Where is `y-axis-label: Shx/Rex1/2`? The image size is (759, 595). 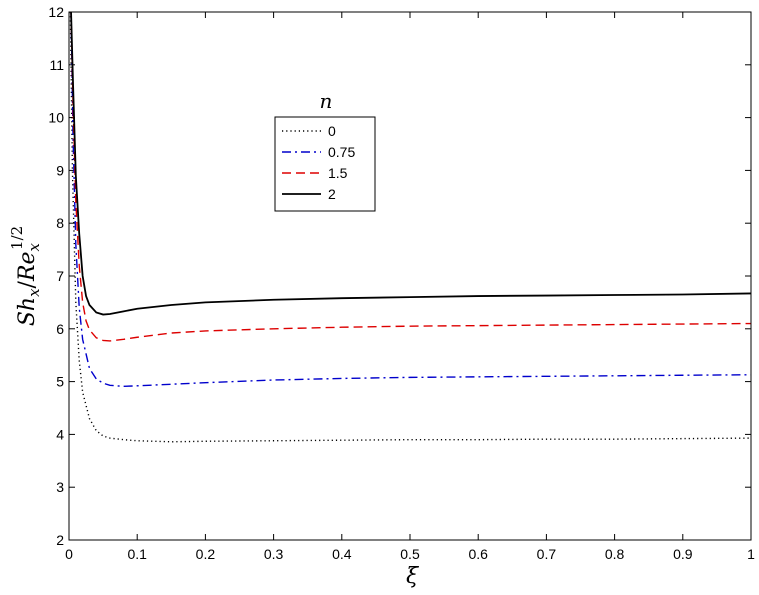
y-axis-label: Shx/Rex1/2 is located at coordinates (25, 276).